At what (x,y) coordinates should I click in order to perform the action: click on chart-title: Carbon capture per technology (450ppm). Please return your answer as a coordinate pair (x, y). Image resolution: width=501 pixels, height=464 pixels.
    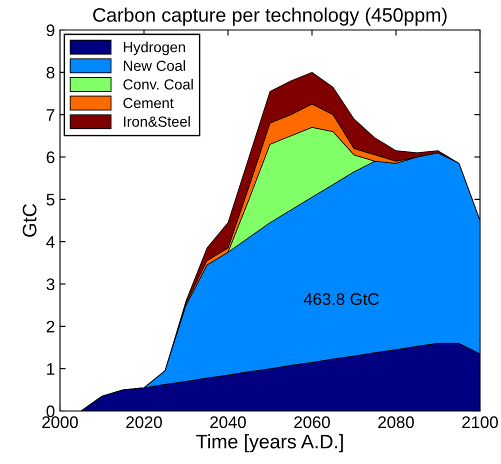
    Looking at the image, I should click on (270, 17).